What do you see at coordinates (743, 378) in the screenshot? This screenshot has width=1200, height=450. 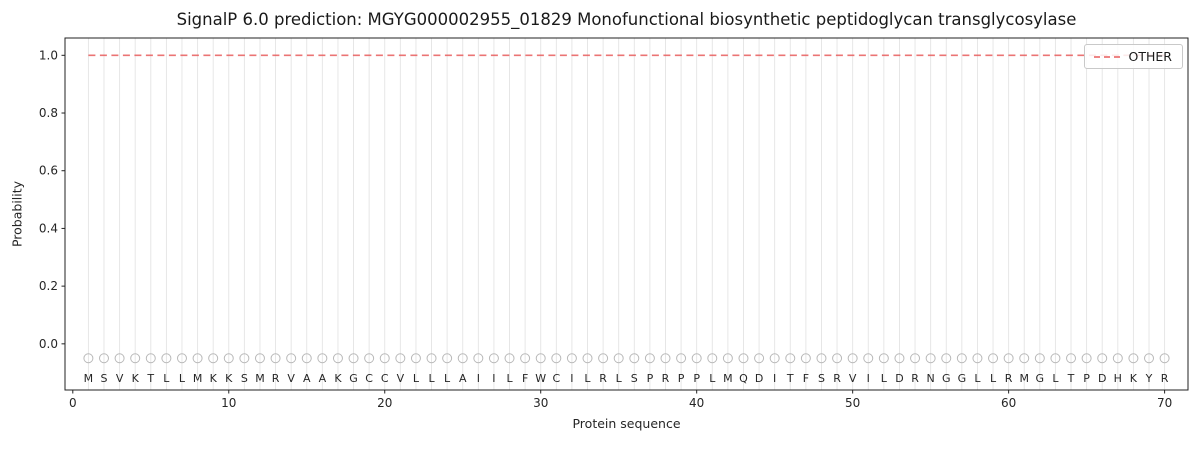 I see `residue-letter: Q` at bounding box center [743, 378].